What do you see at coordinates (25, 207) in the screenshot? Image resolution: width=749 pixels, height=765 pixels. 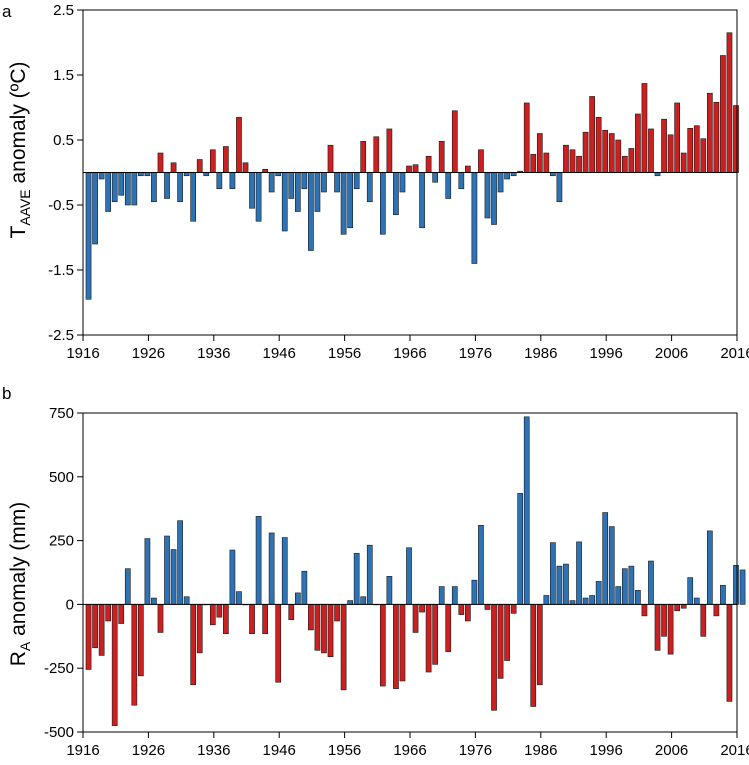 I see `y-label-a-sub: AAVE` at bounding box center [25, 207].